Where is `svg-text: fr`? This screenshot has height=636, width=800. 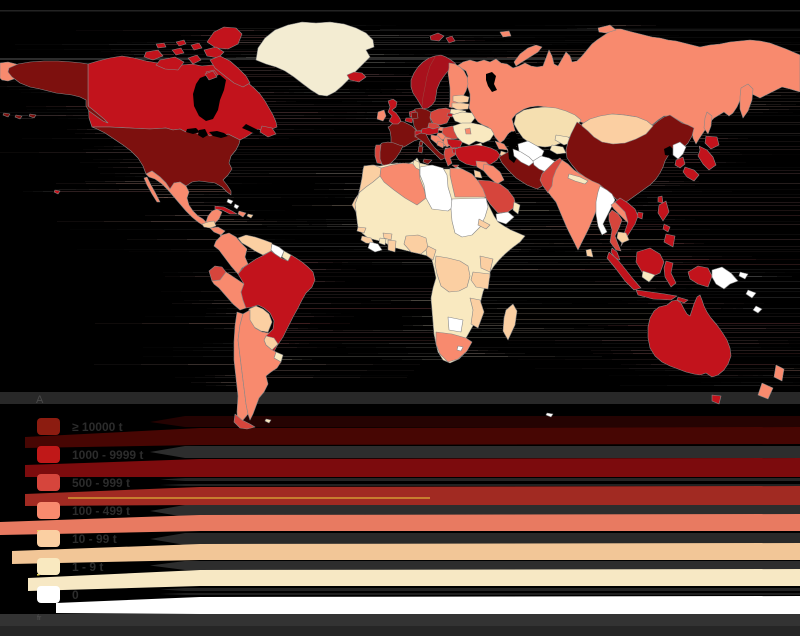 svg-text: fr is located at coordinates (39, 618).